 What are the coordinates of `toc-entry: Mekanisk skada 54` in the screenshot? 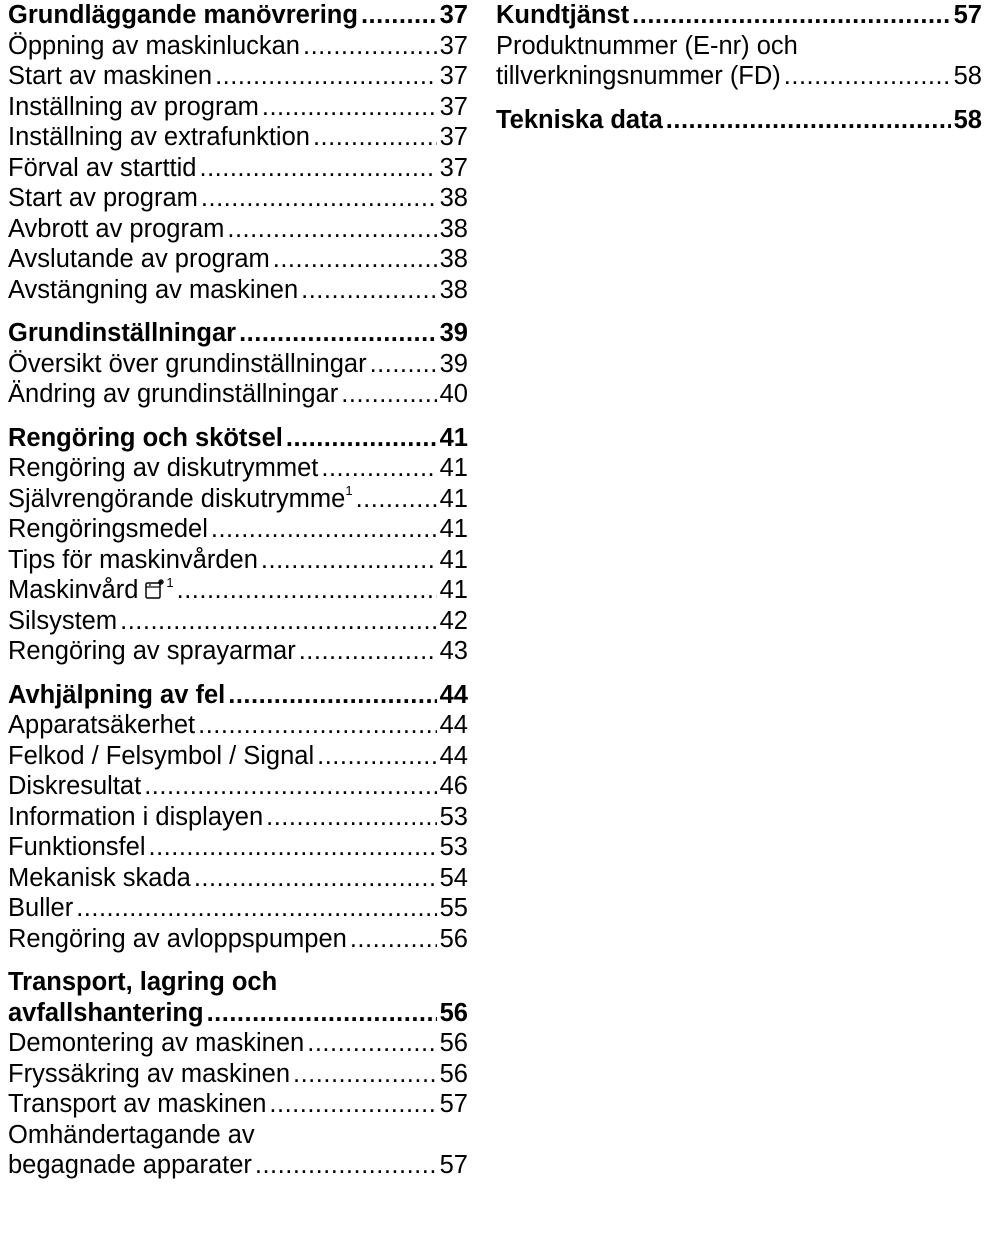 It's located at (238, 878).